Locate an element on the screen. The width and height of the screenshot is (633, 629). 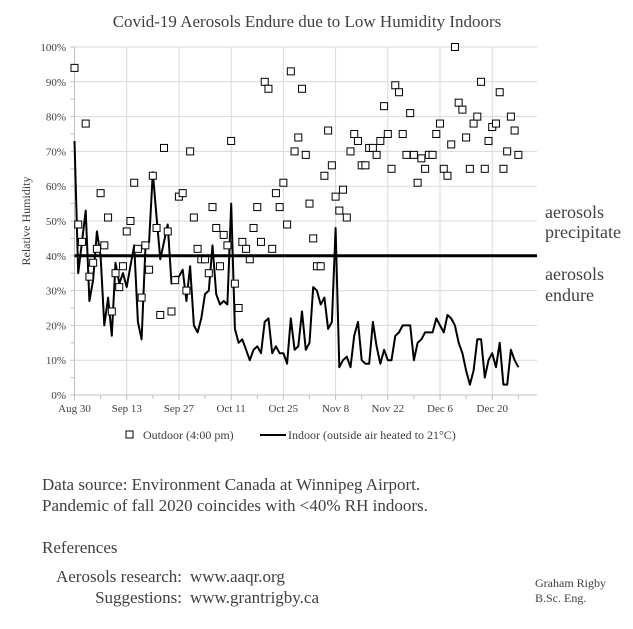
threshold-above-label-2: precipitate is located at coordinates (583, 232).